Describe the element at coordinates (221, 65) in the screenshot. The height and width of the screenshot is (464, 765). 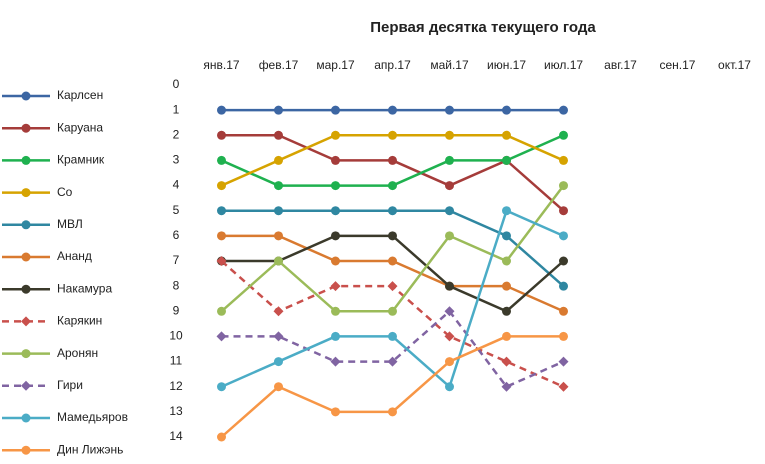
I see `x-tick-label: янв.17` at that location.